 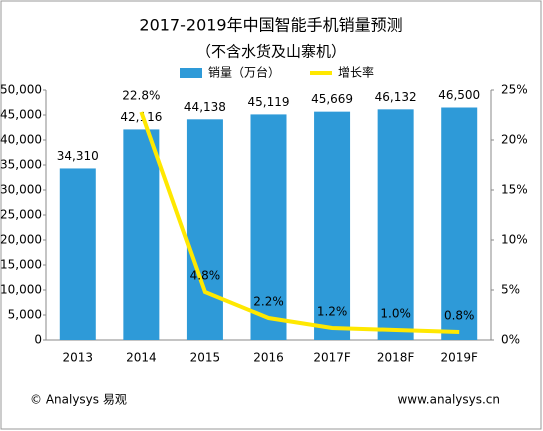 What do you see at coordinates (21, 165) in the screenshot?
I see `y-tick-label: 35,000` at bounding box center [21, 165].